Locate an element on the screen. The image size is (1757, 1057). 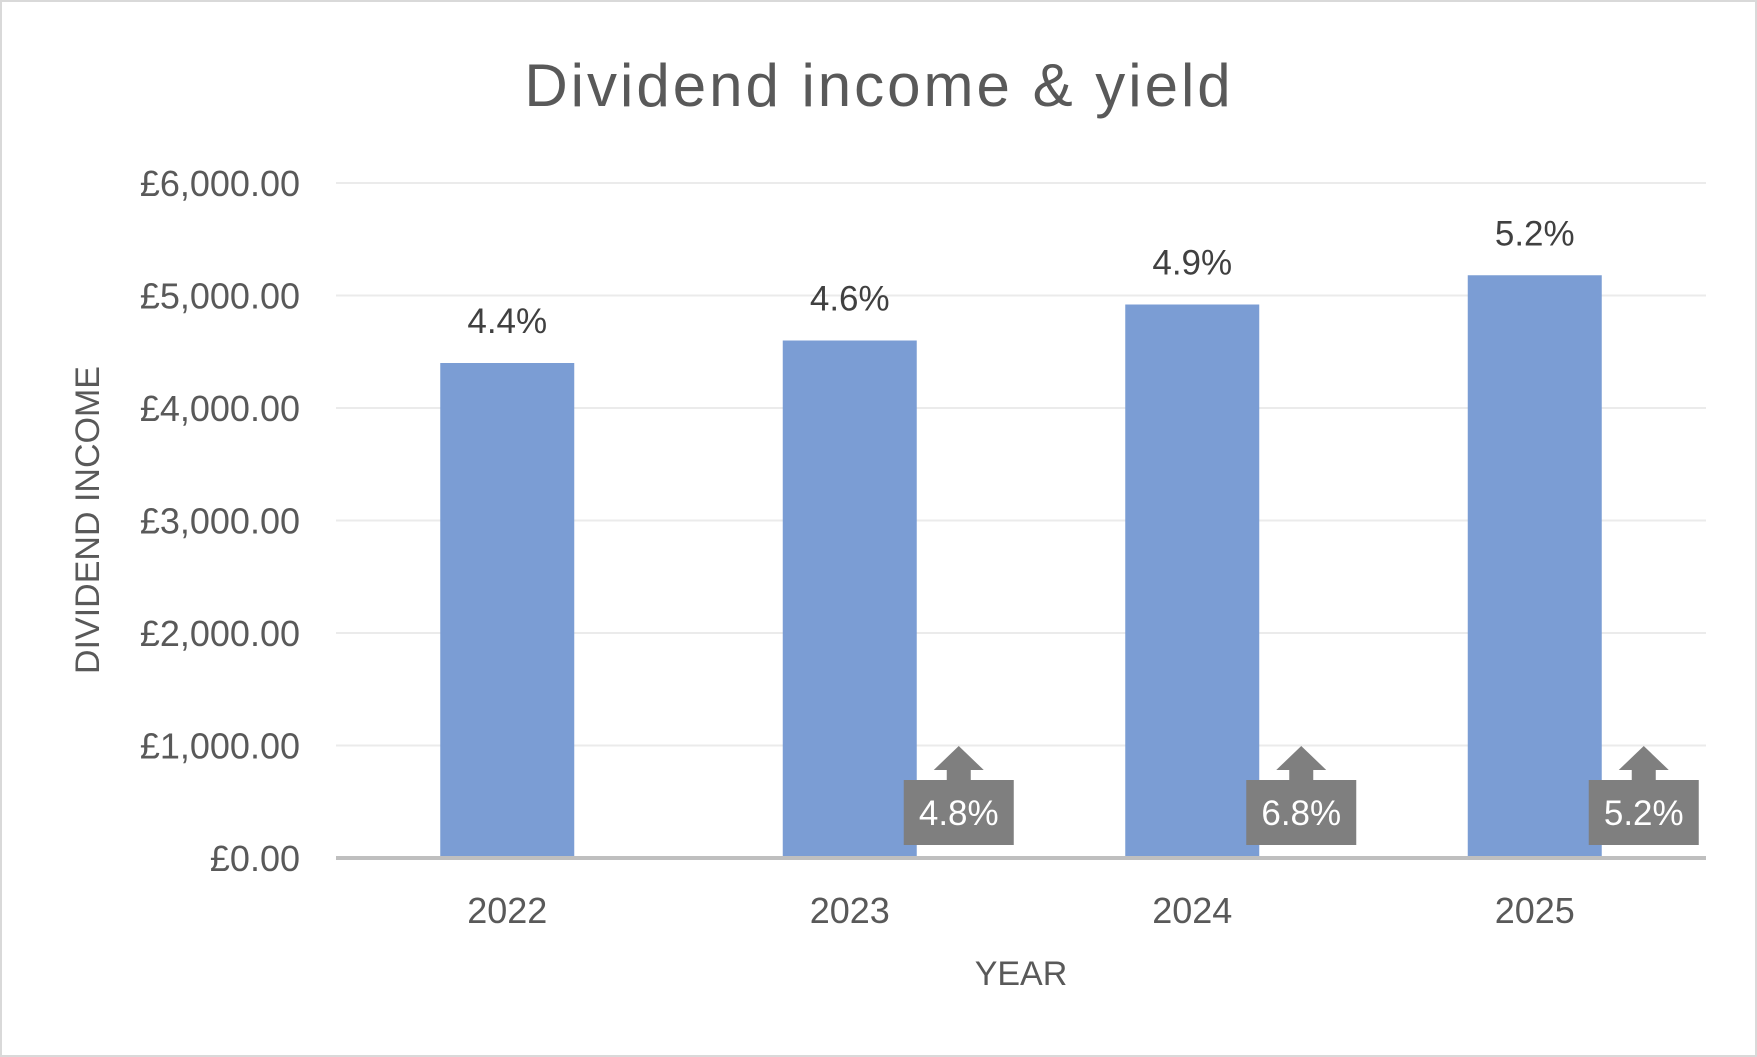
y-tick-label: £2,000.00 is located at coordinates (220, 633).